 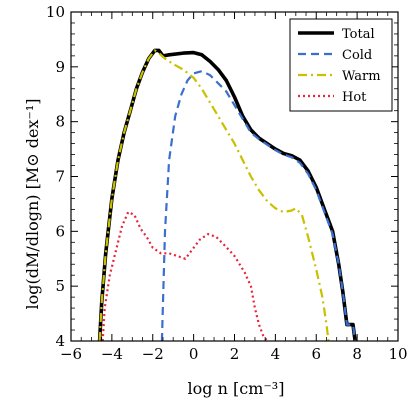 What do you see at coordinates (60, 286) in the screenshot?
I see `y-tick-label: 5` at bounding box center [60, 286].